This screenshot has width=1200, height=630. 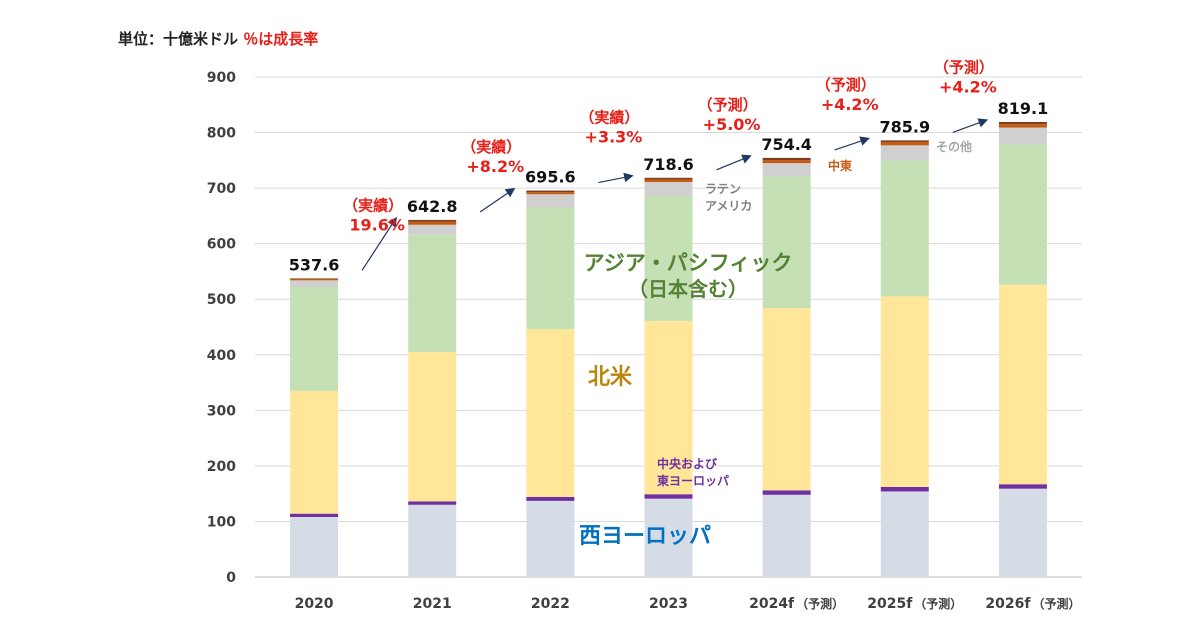 I want to click on x-tick-year: 2021, so click(x=432, y=604).